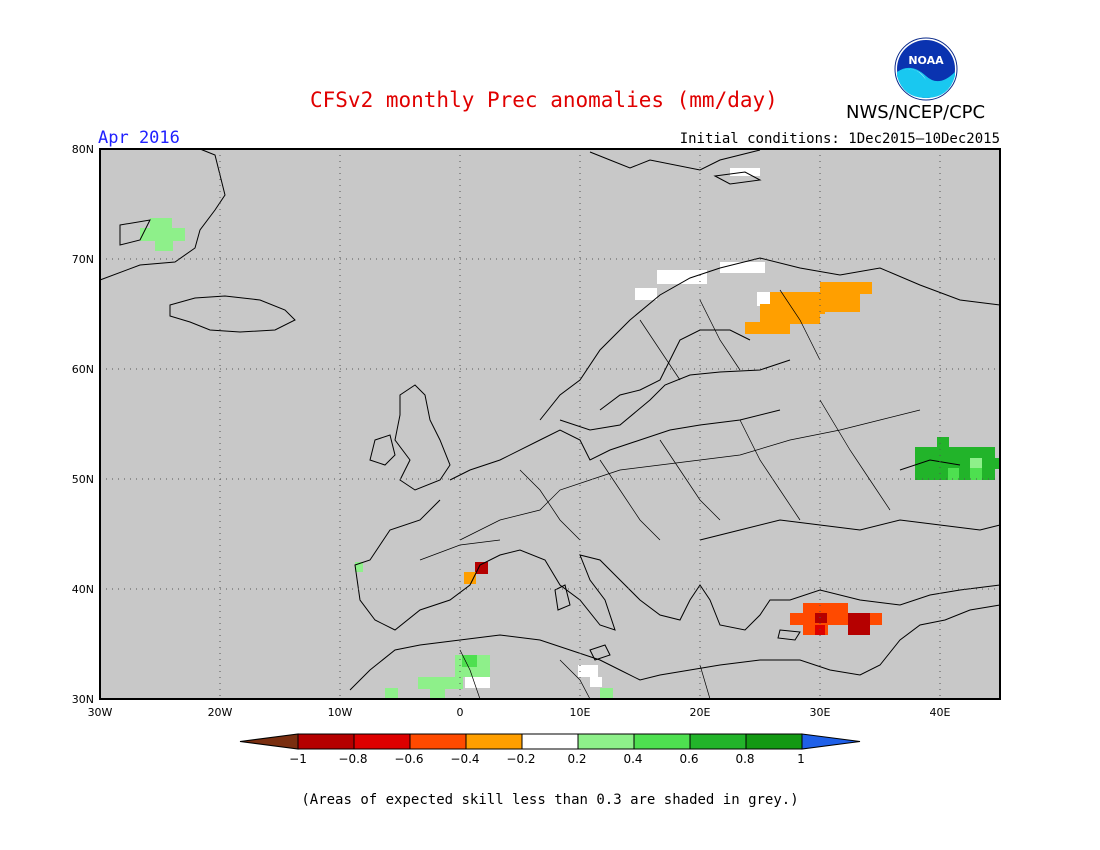 This screenshot has width=1100, height=850. What do you see at coordinates (464, 759) in the screenshot?
I see `legend-tick: −0.4` at bounding box center [464, 759].